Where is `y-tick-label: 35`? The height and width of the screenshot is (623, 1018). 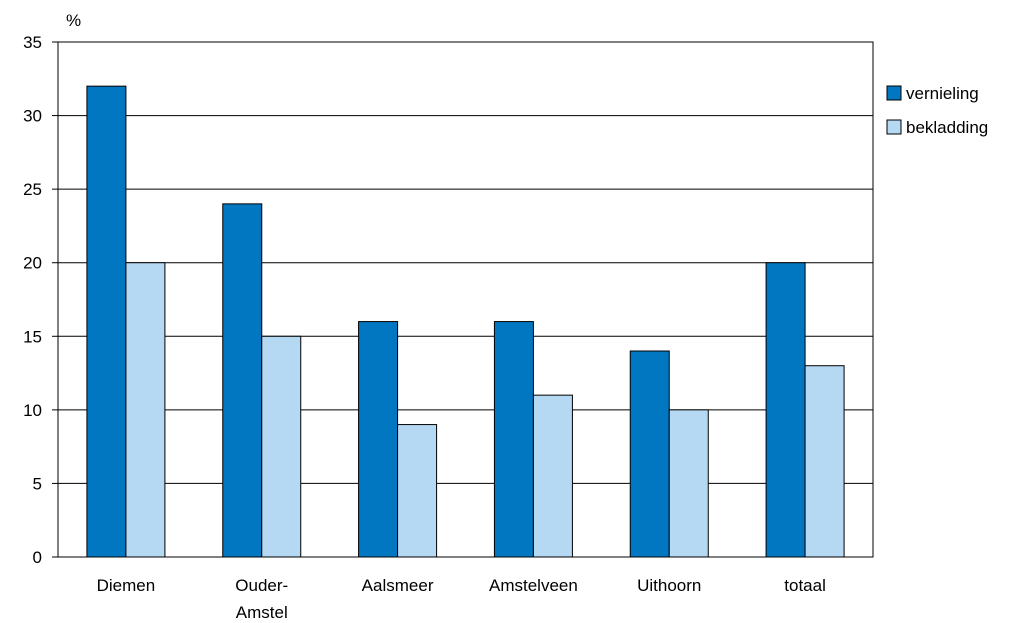 y-tick-label: 35 is located at coordinates (32, 42).